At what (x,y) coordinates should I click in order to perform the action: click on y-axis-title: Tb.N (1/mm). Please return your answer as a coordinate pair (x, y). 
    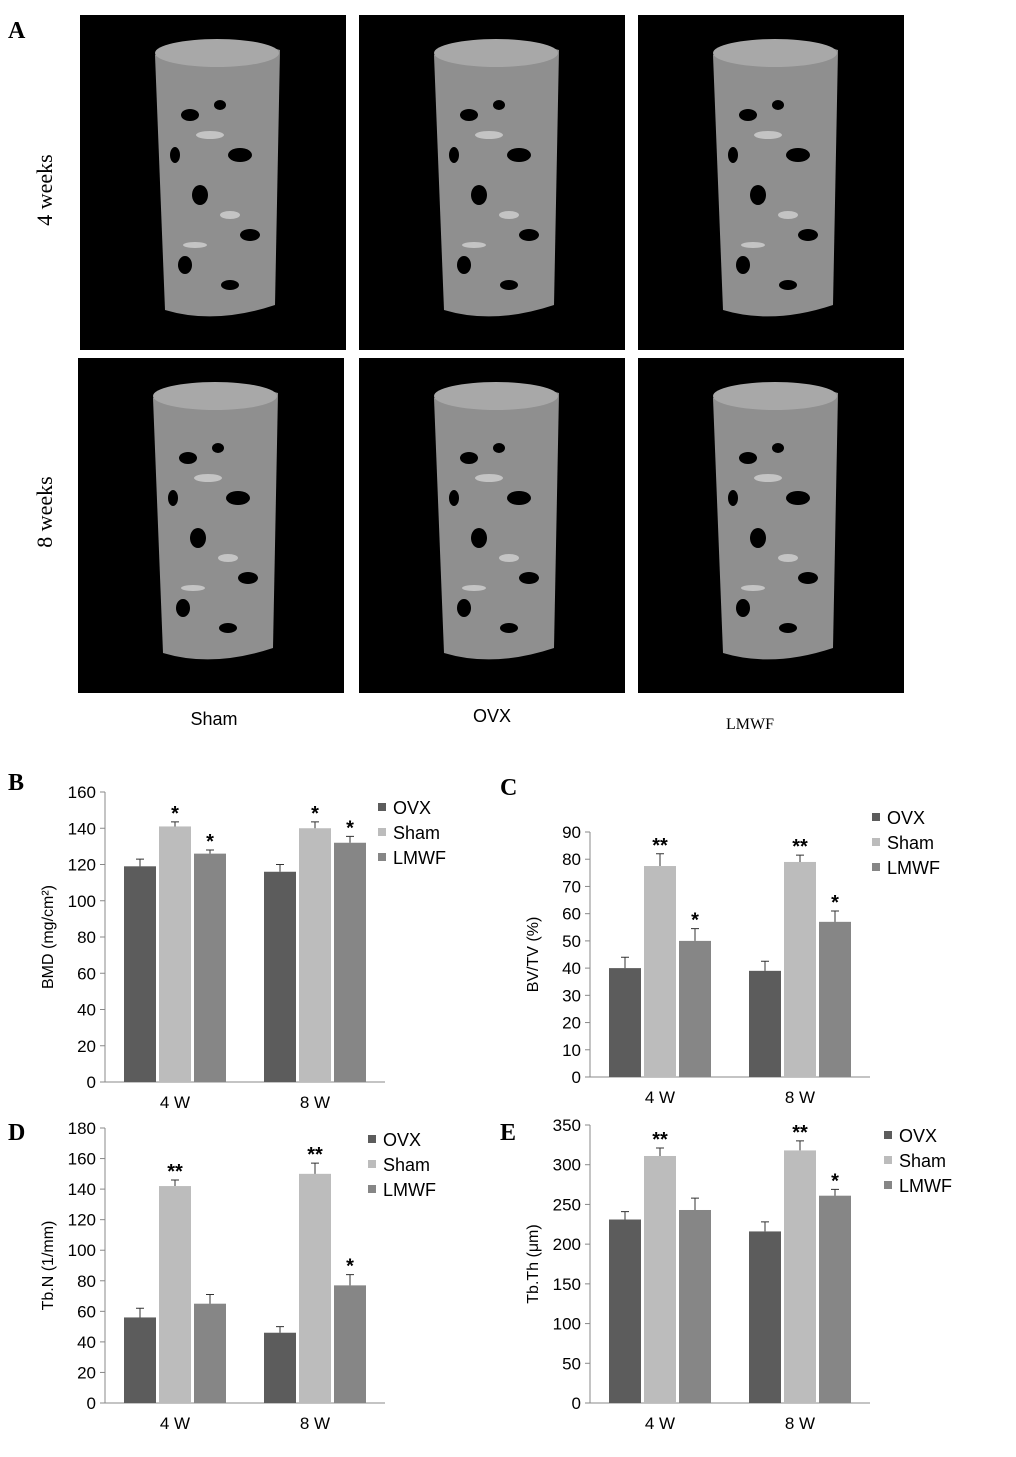
    Looking at the image, I should click on (48, 1266).